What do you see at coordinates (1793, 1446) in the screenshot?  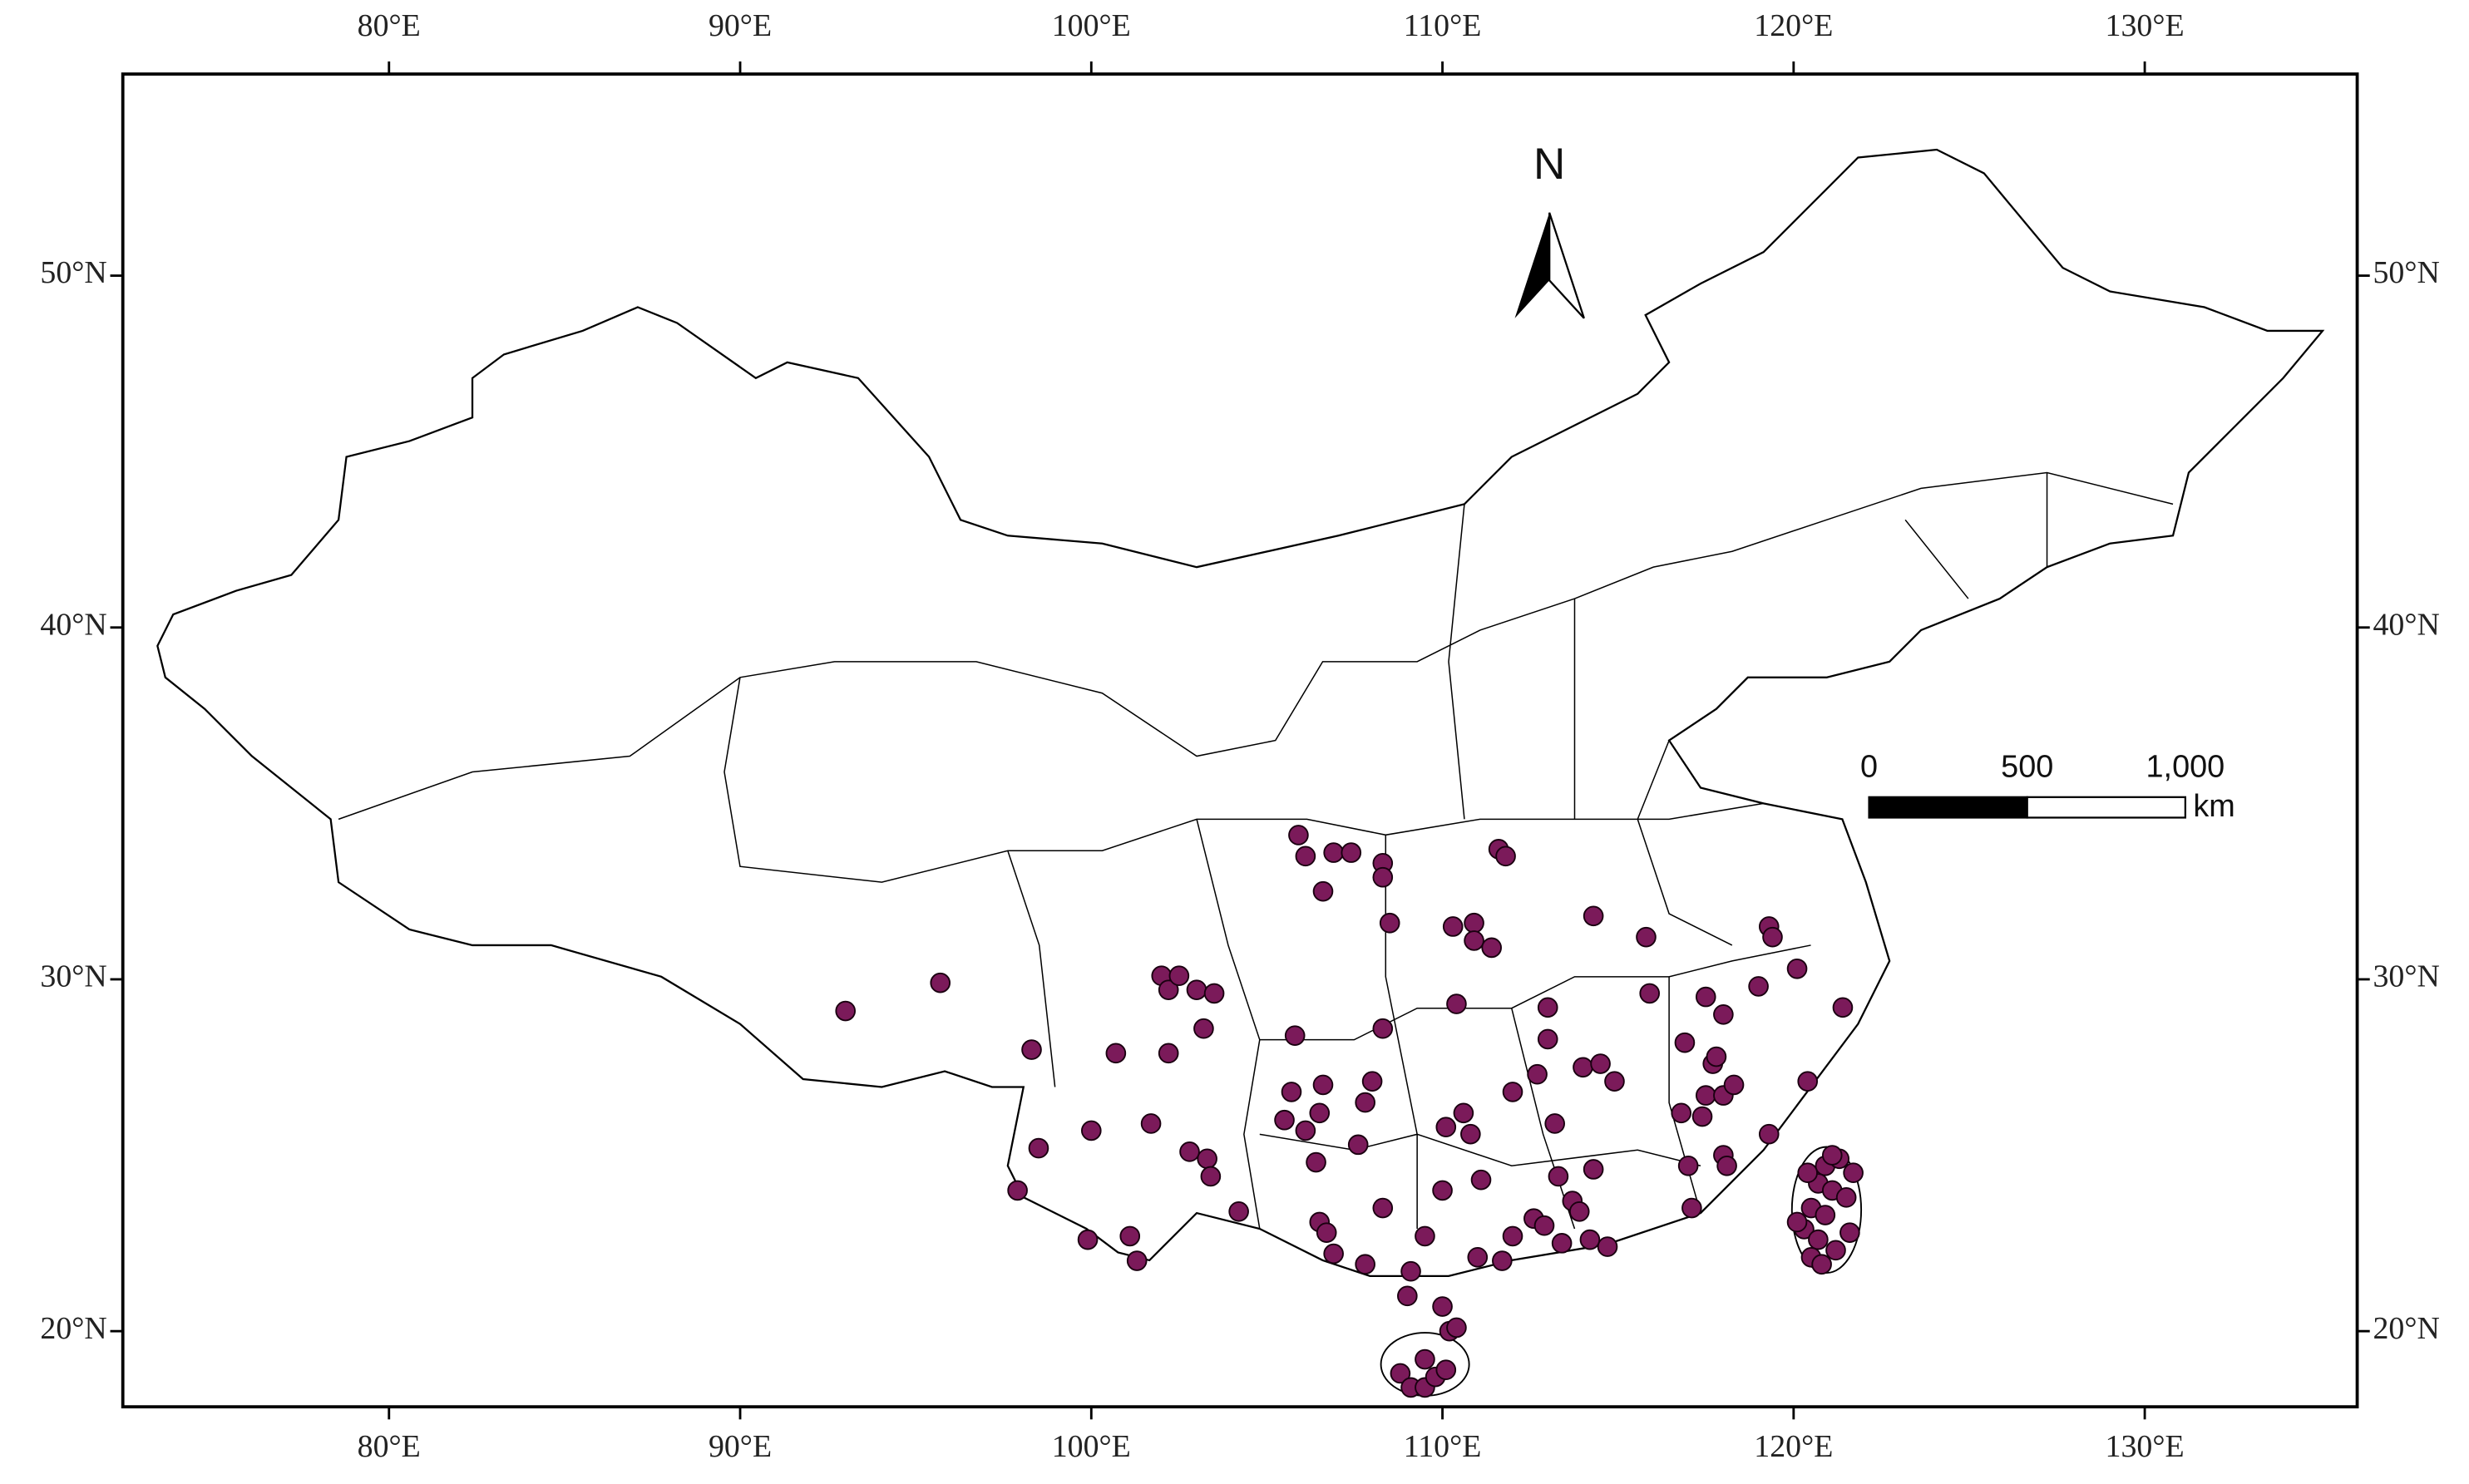 I see `x-tick-label: 120°E` at bounding box center [1793, 1446].